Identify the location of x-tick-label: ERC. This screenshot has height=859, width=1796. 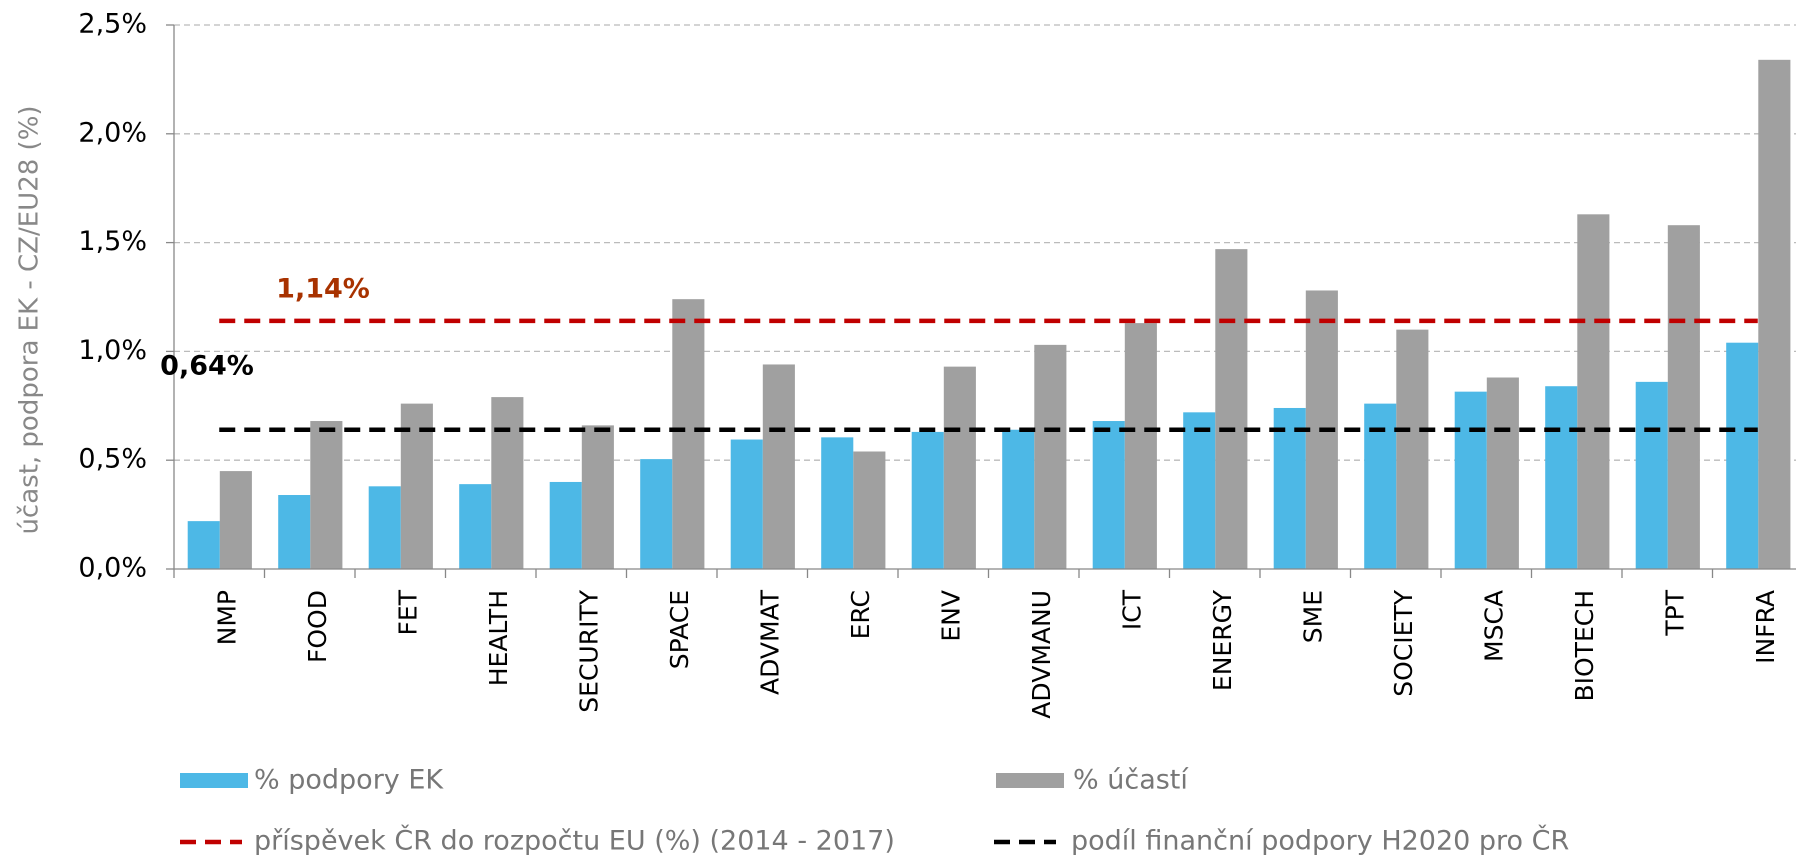
(860, 614).